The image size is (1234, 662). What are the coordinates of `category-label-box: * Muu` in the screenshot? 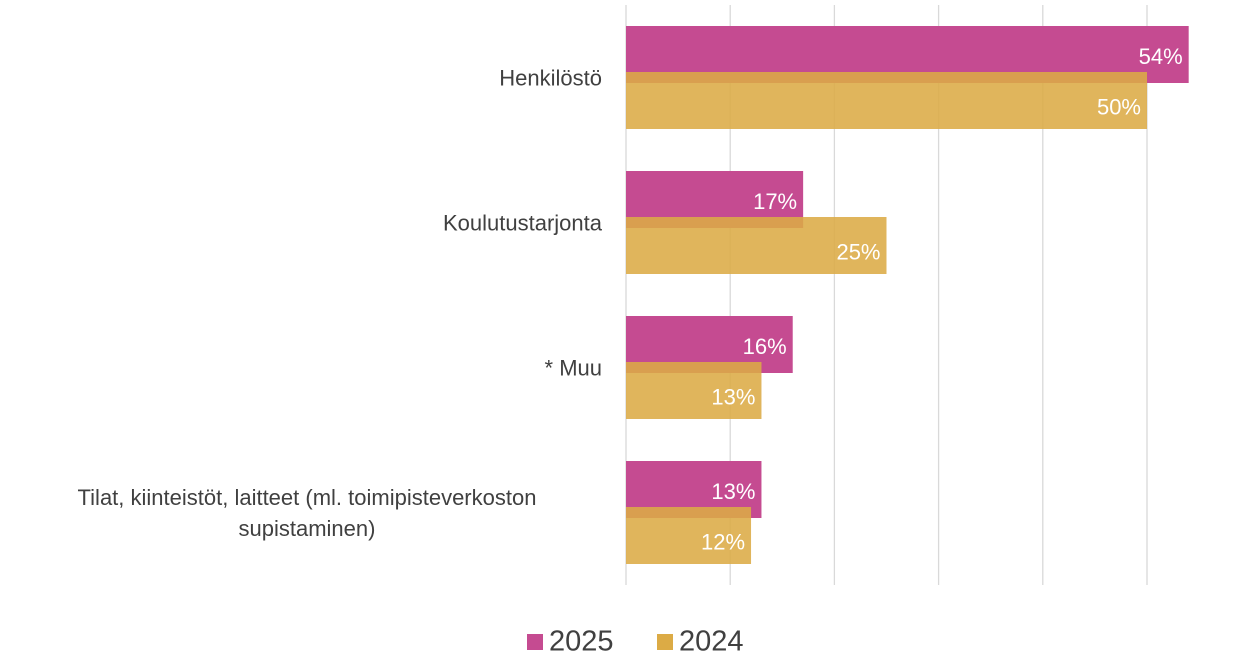 It's located at (301, 367).